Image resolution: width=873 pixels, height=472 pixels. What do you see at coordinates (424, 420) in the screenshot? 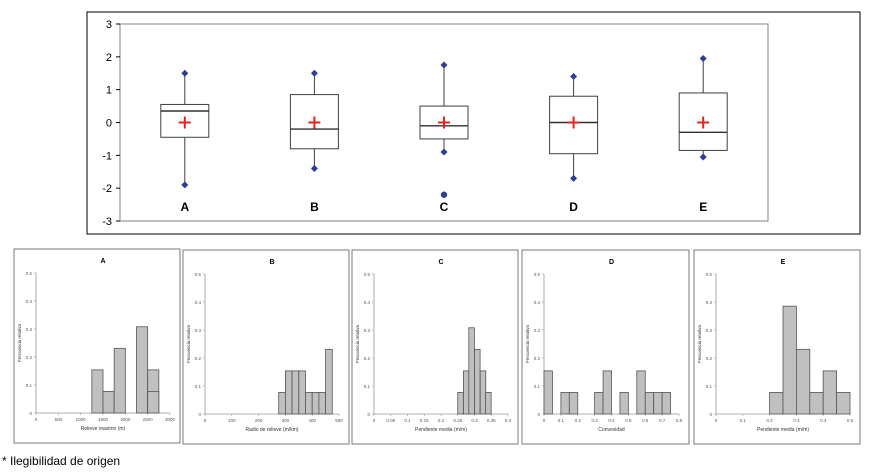
I see `x-tick-label: 0.15` at bounding box center [424, 420].